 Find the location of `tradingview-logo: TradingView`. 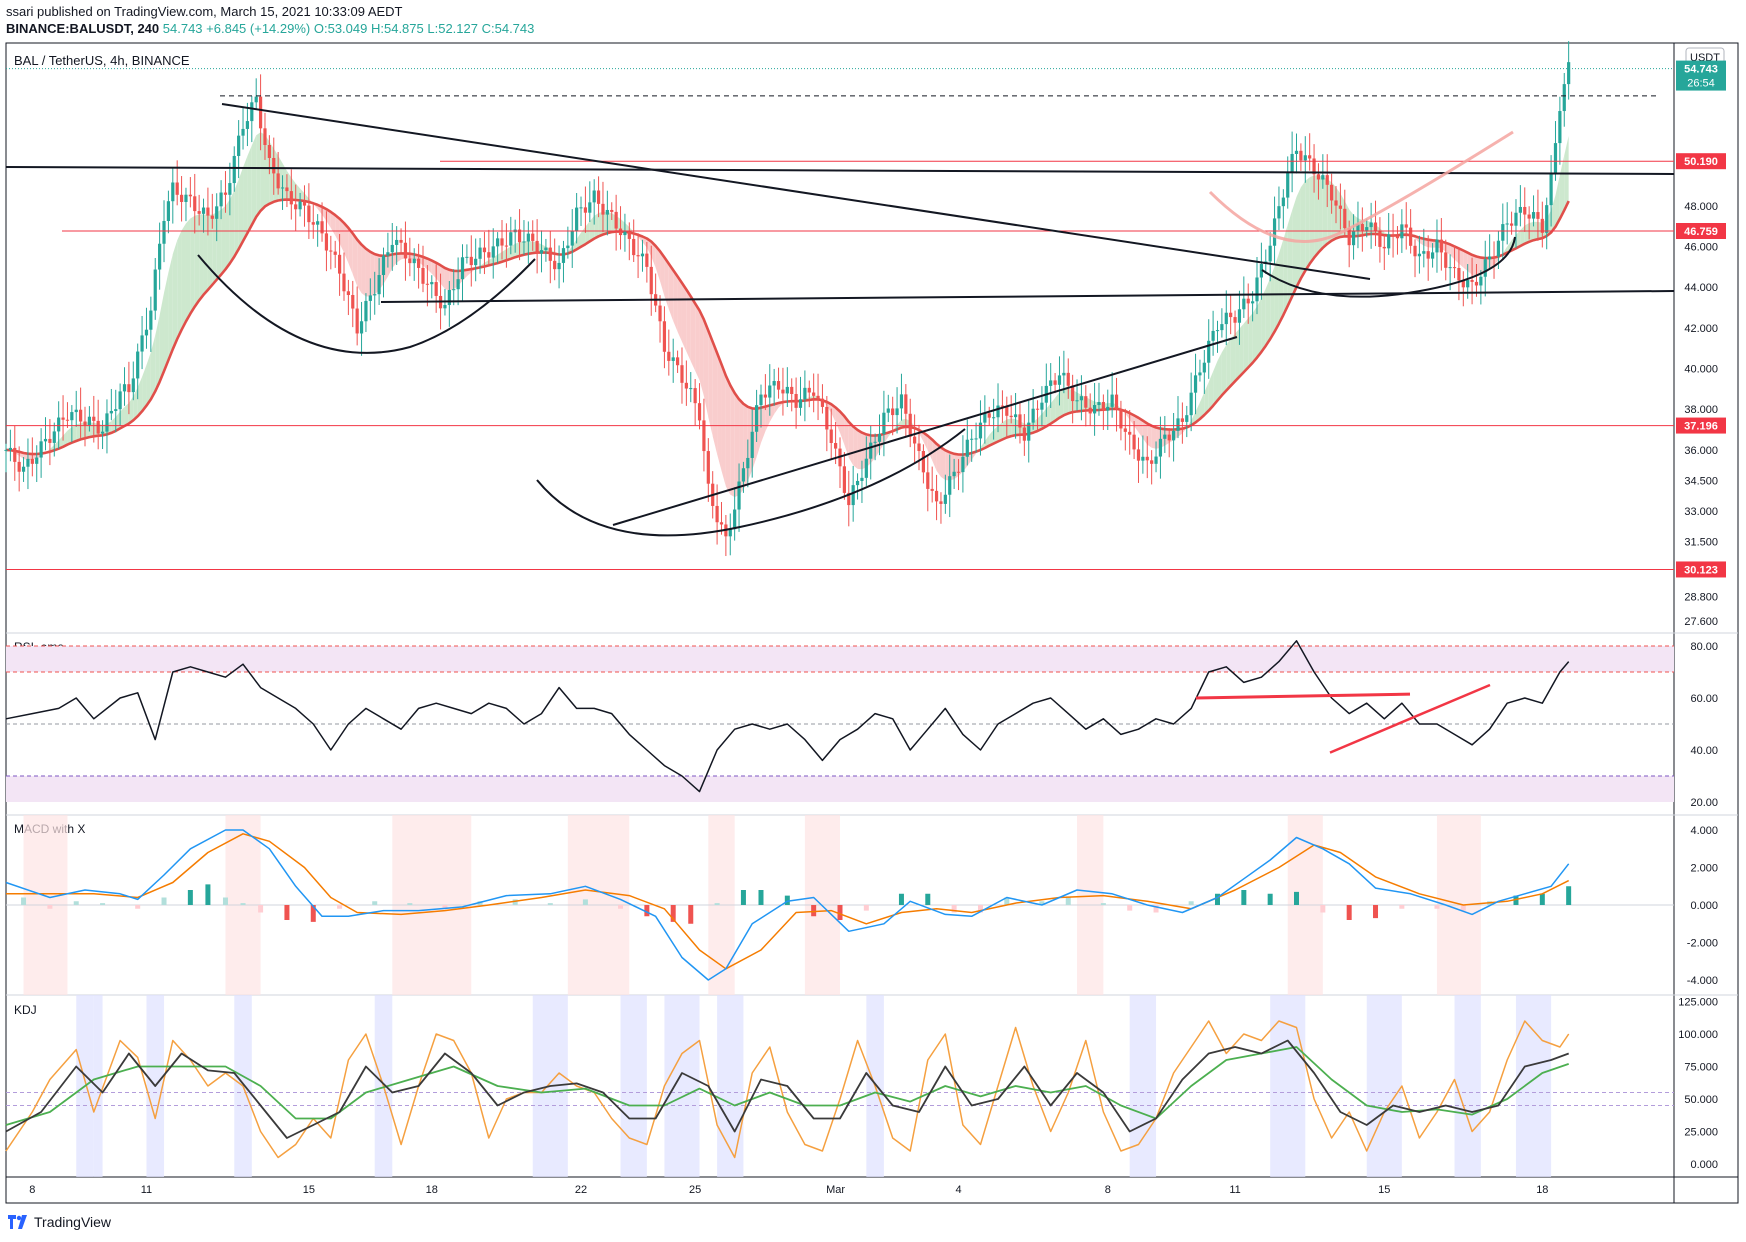

tradingview-logo: TradingView is located at coordinates (59, 1222).